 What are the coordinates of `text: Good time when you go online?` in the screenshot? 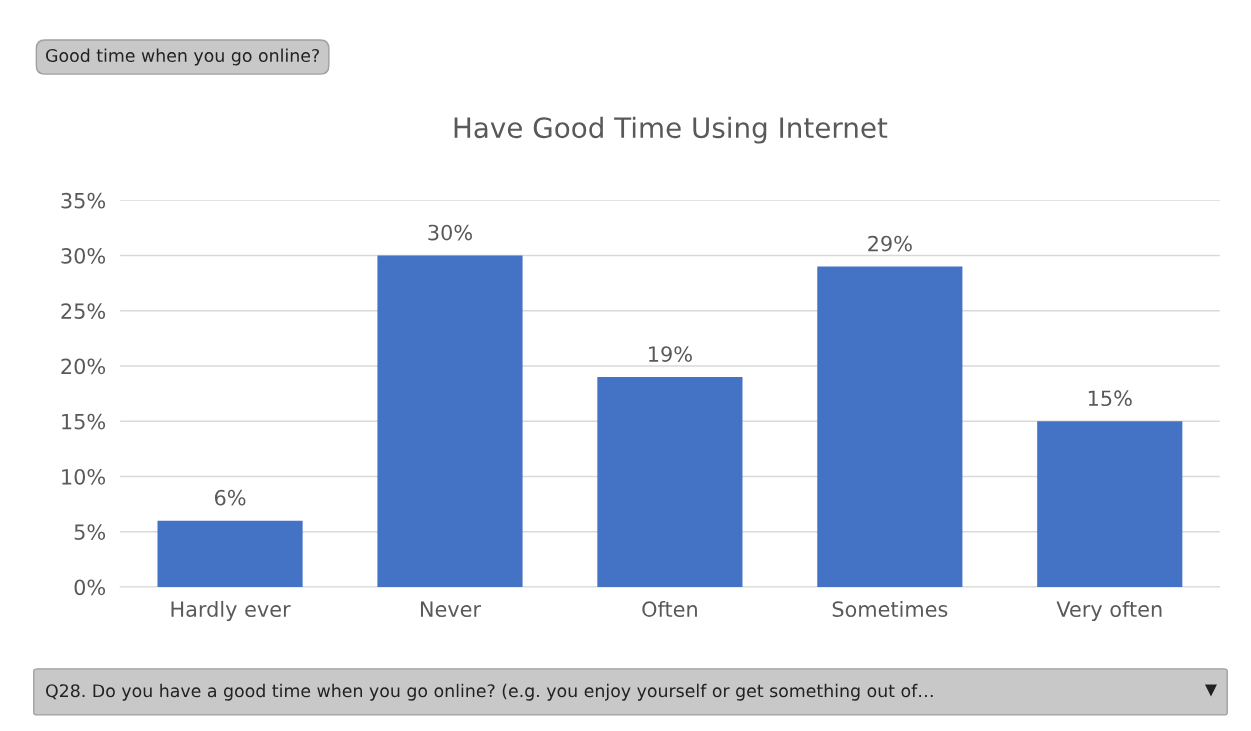 It's located at (182, 57).